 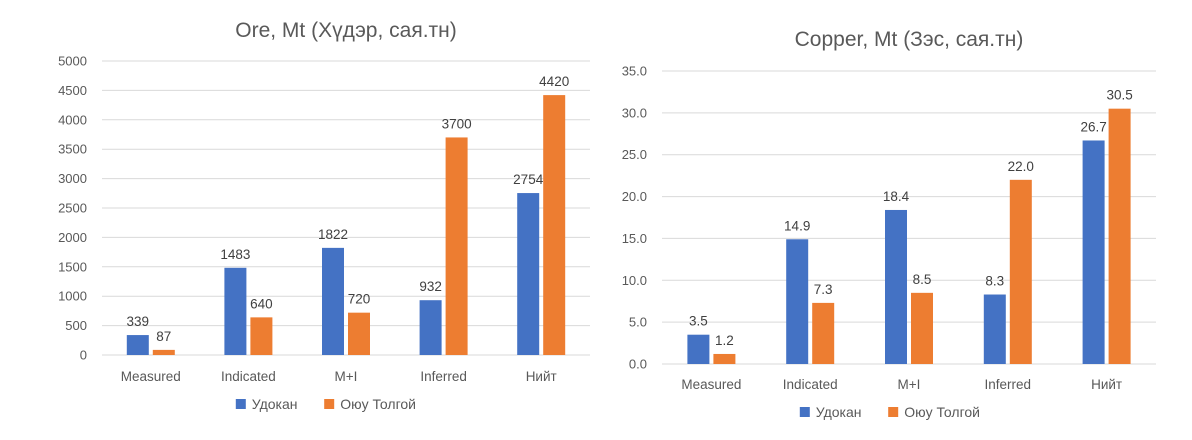 I want to click on copper-data-label: 30.5, so click(x=1119, y=95).